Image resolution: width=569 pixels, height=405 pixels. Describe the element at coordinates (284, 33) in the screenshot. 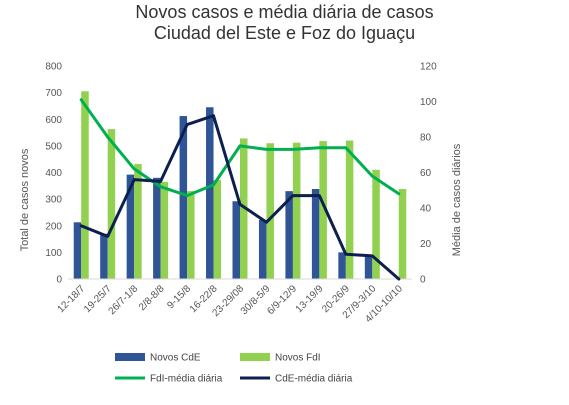

I see `chart-title-line2: Ciudad del Este e Foz do Iguaçu` at that location.